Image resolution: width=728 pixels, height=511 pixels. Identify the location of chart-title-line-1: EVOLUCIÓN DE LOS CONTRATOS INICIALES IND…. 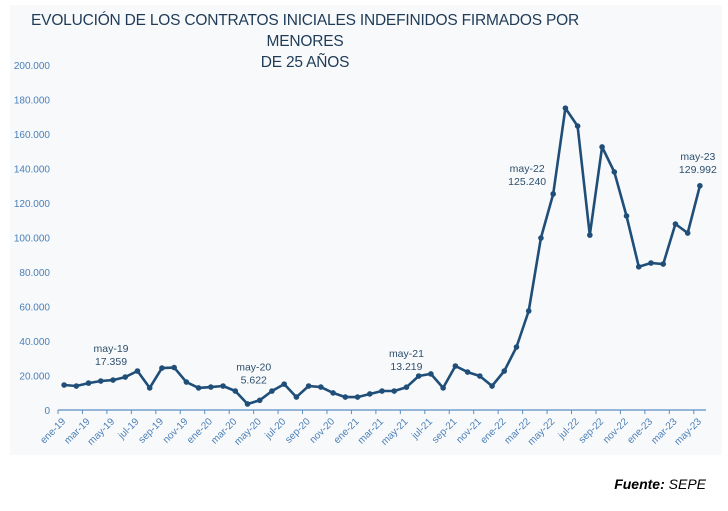
(305, 31).